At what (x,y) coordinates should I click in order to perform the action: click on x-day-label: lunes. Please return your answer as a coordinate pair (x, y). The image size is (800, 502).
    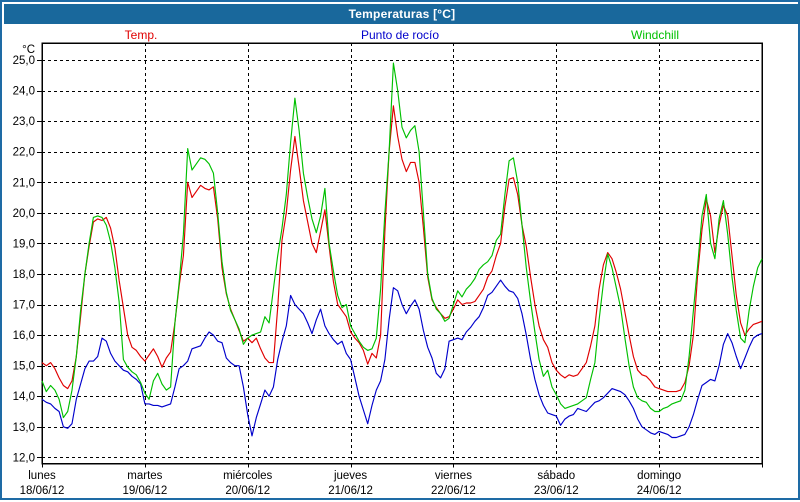
    Looking at the image, I should click on (42, 476).